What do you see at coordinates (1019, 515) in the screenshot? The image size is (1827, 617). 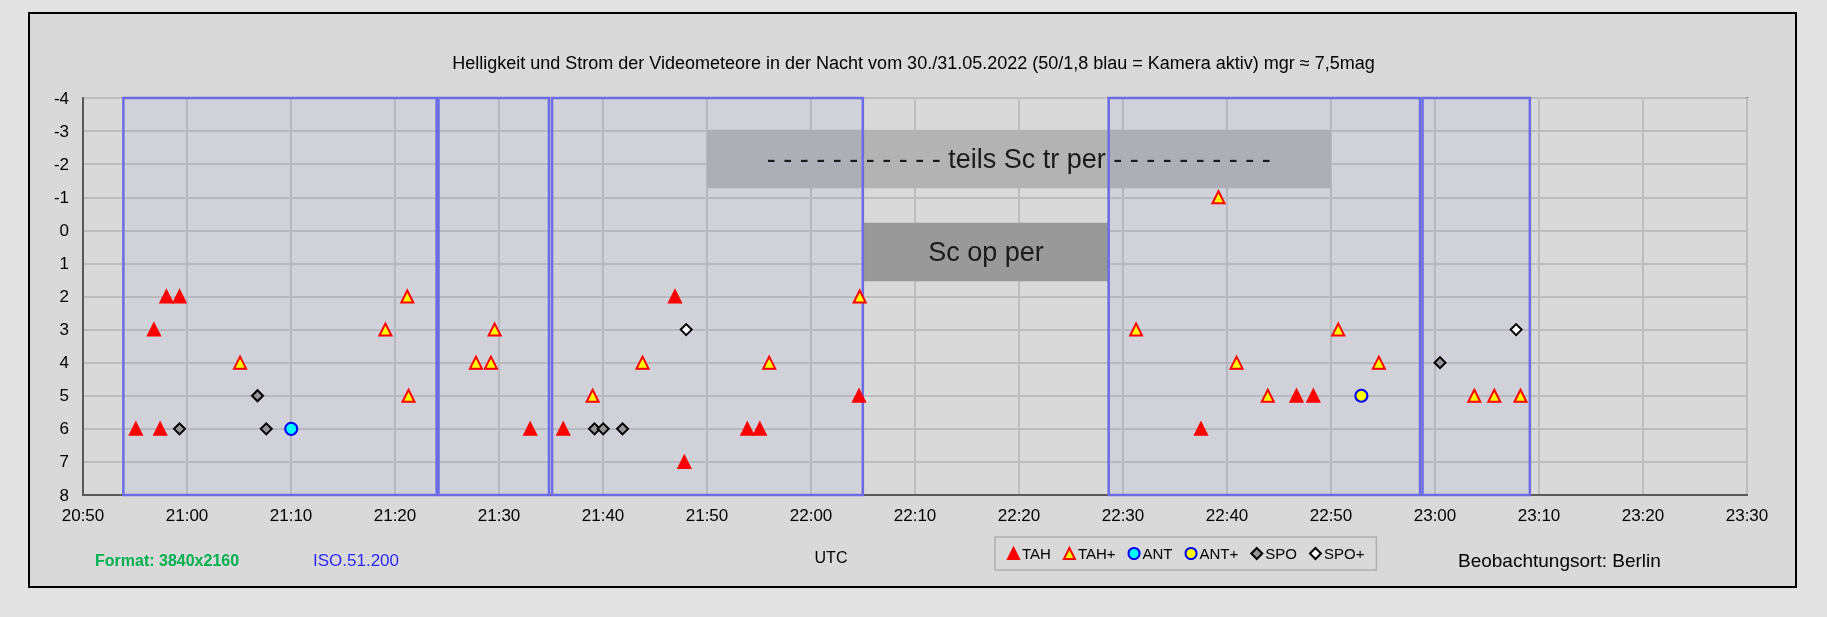 I see `x-tick-label: 22:20` at bounding box center [1019, 515].